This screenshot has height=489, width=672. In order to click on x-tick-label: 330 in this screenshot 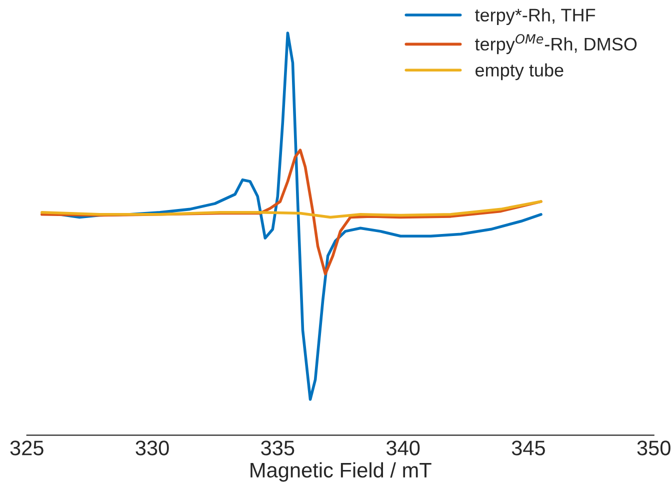, I will do `click(152, 448)`.